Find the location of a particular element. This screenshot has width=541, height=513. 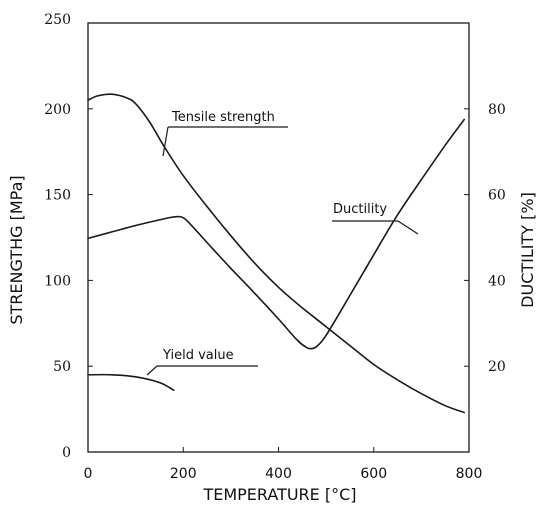

annotation-label: Tensile strength is located at coordinates (223, 117).